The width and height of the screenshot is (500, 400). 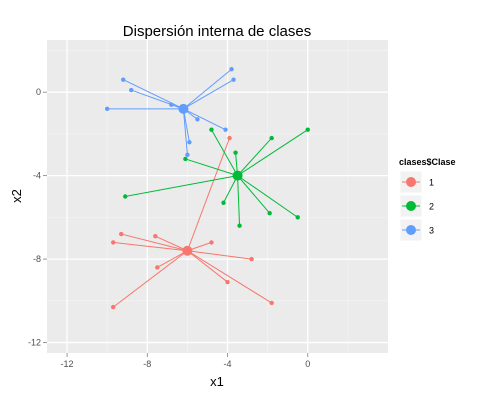 What do you see at coordinates (228, 364) in the screenshot?
I see `x-tick-label: -4` at bounding box center [228, 364].